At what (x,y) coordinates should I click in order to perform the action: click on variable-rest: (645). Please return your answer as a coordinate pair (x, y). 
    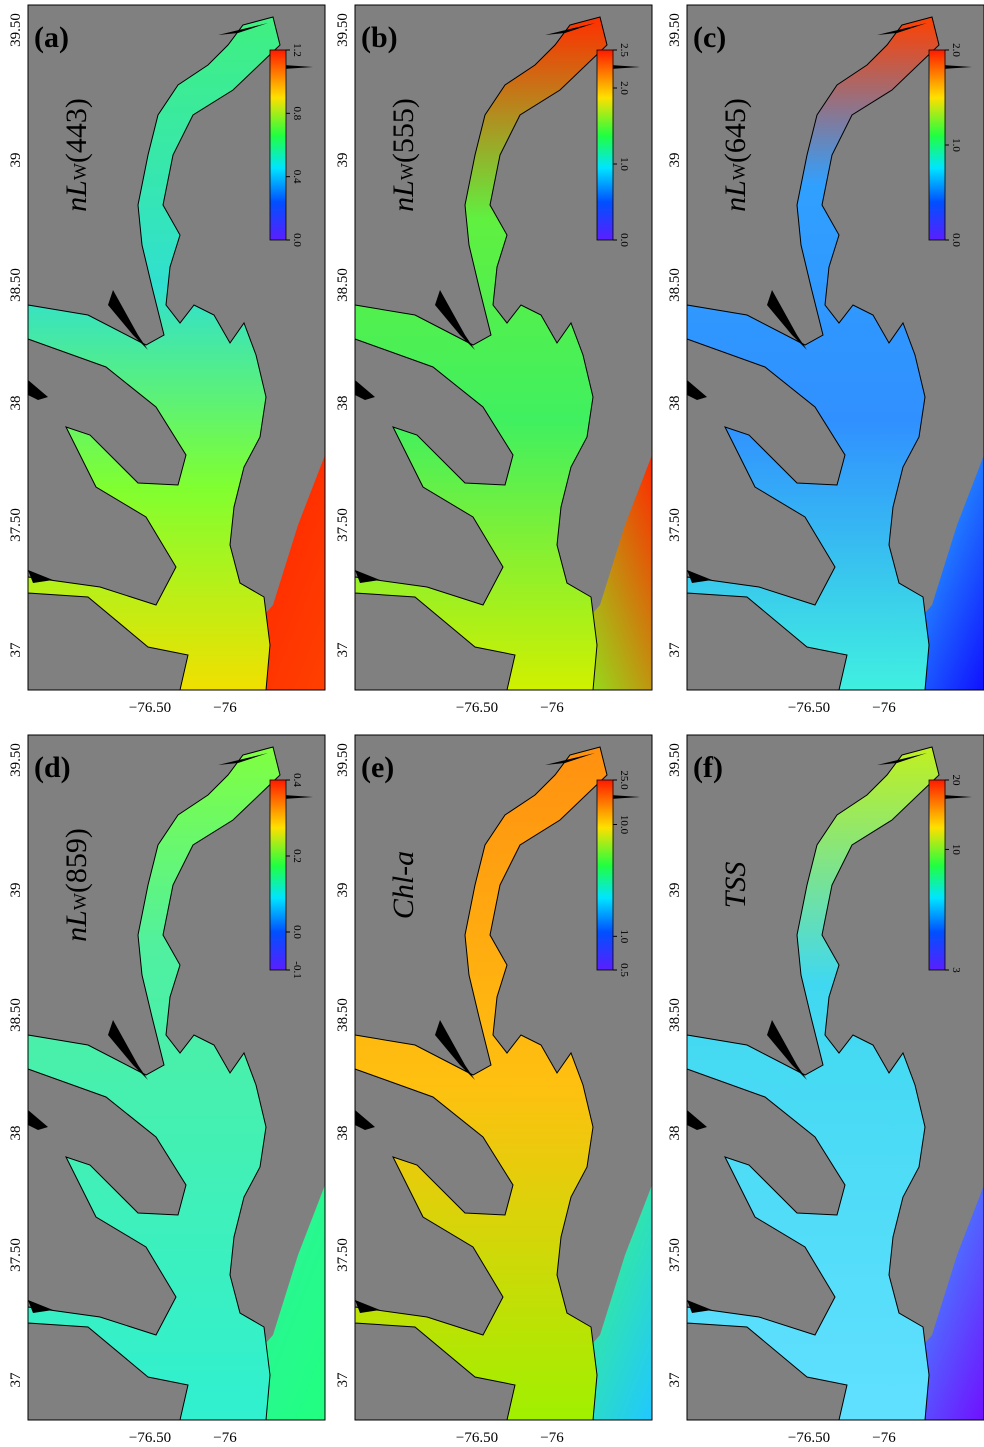
    Looking at the image, I should click on (735, 130).